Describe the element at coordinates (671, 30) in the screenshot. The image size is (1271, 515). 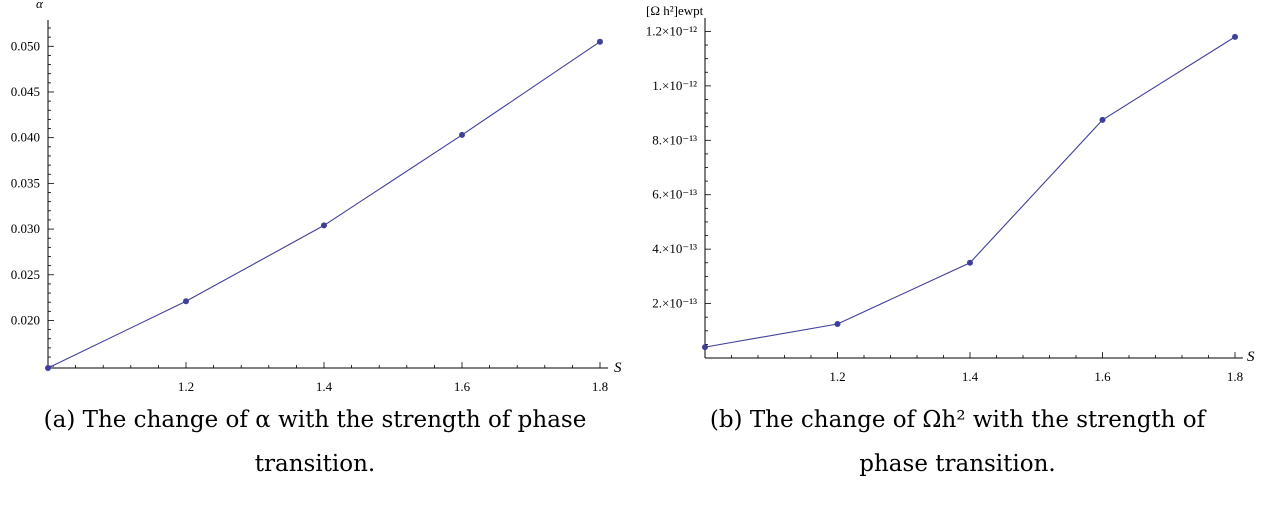
I see `y-tick-label: 1.2×10⁻¹²` at that location.